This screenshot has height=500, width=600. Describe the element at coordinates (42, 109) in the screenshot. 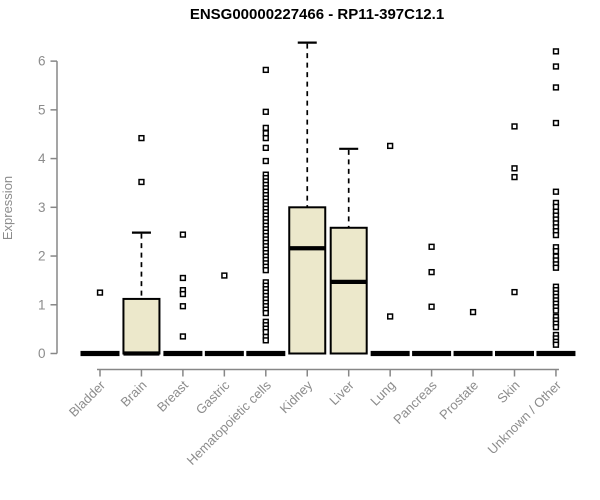

I see `y-tick-label: 5` at that location.